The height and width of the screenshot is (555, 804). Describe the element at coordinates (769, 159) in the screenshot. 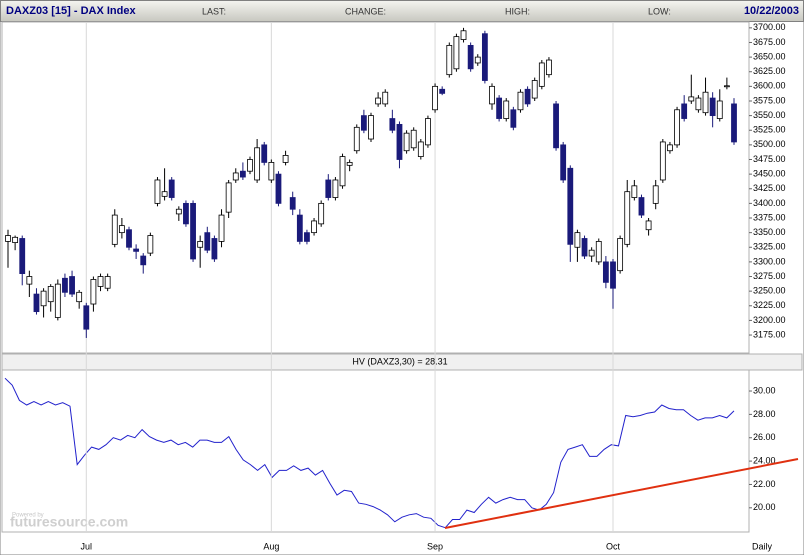

I see `y-tick-label: 3475.00` at that location.